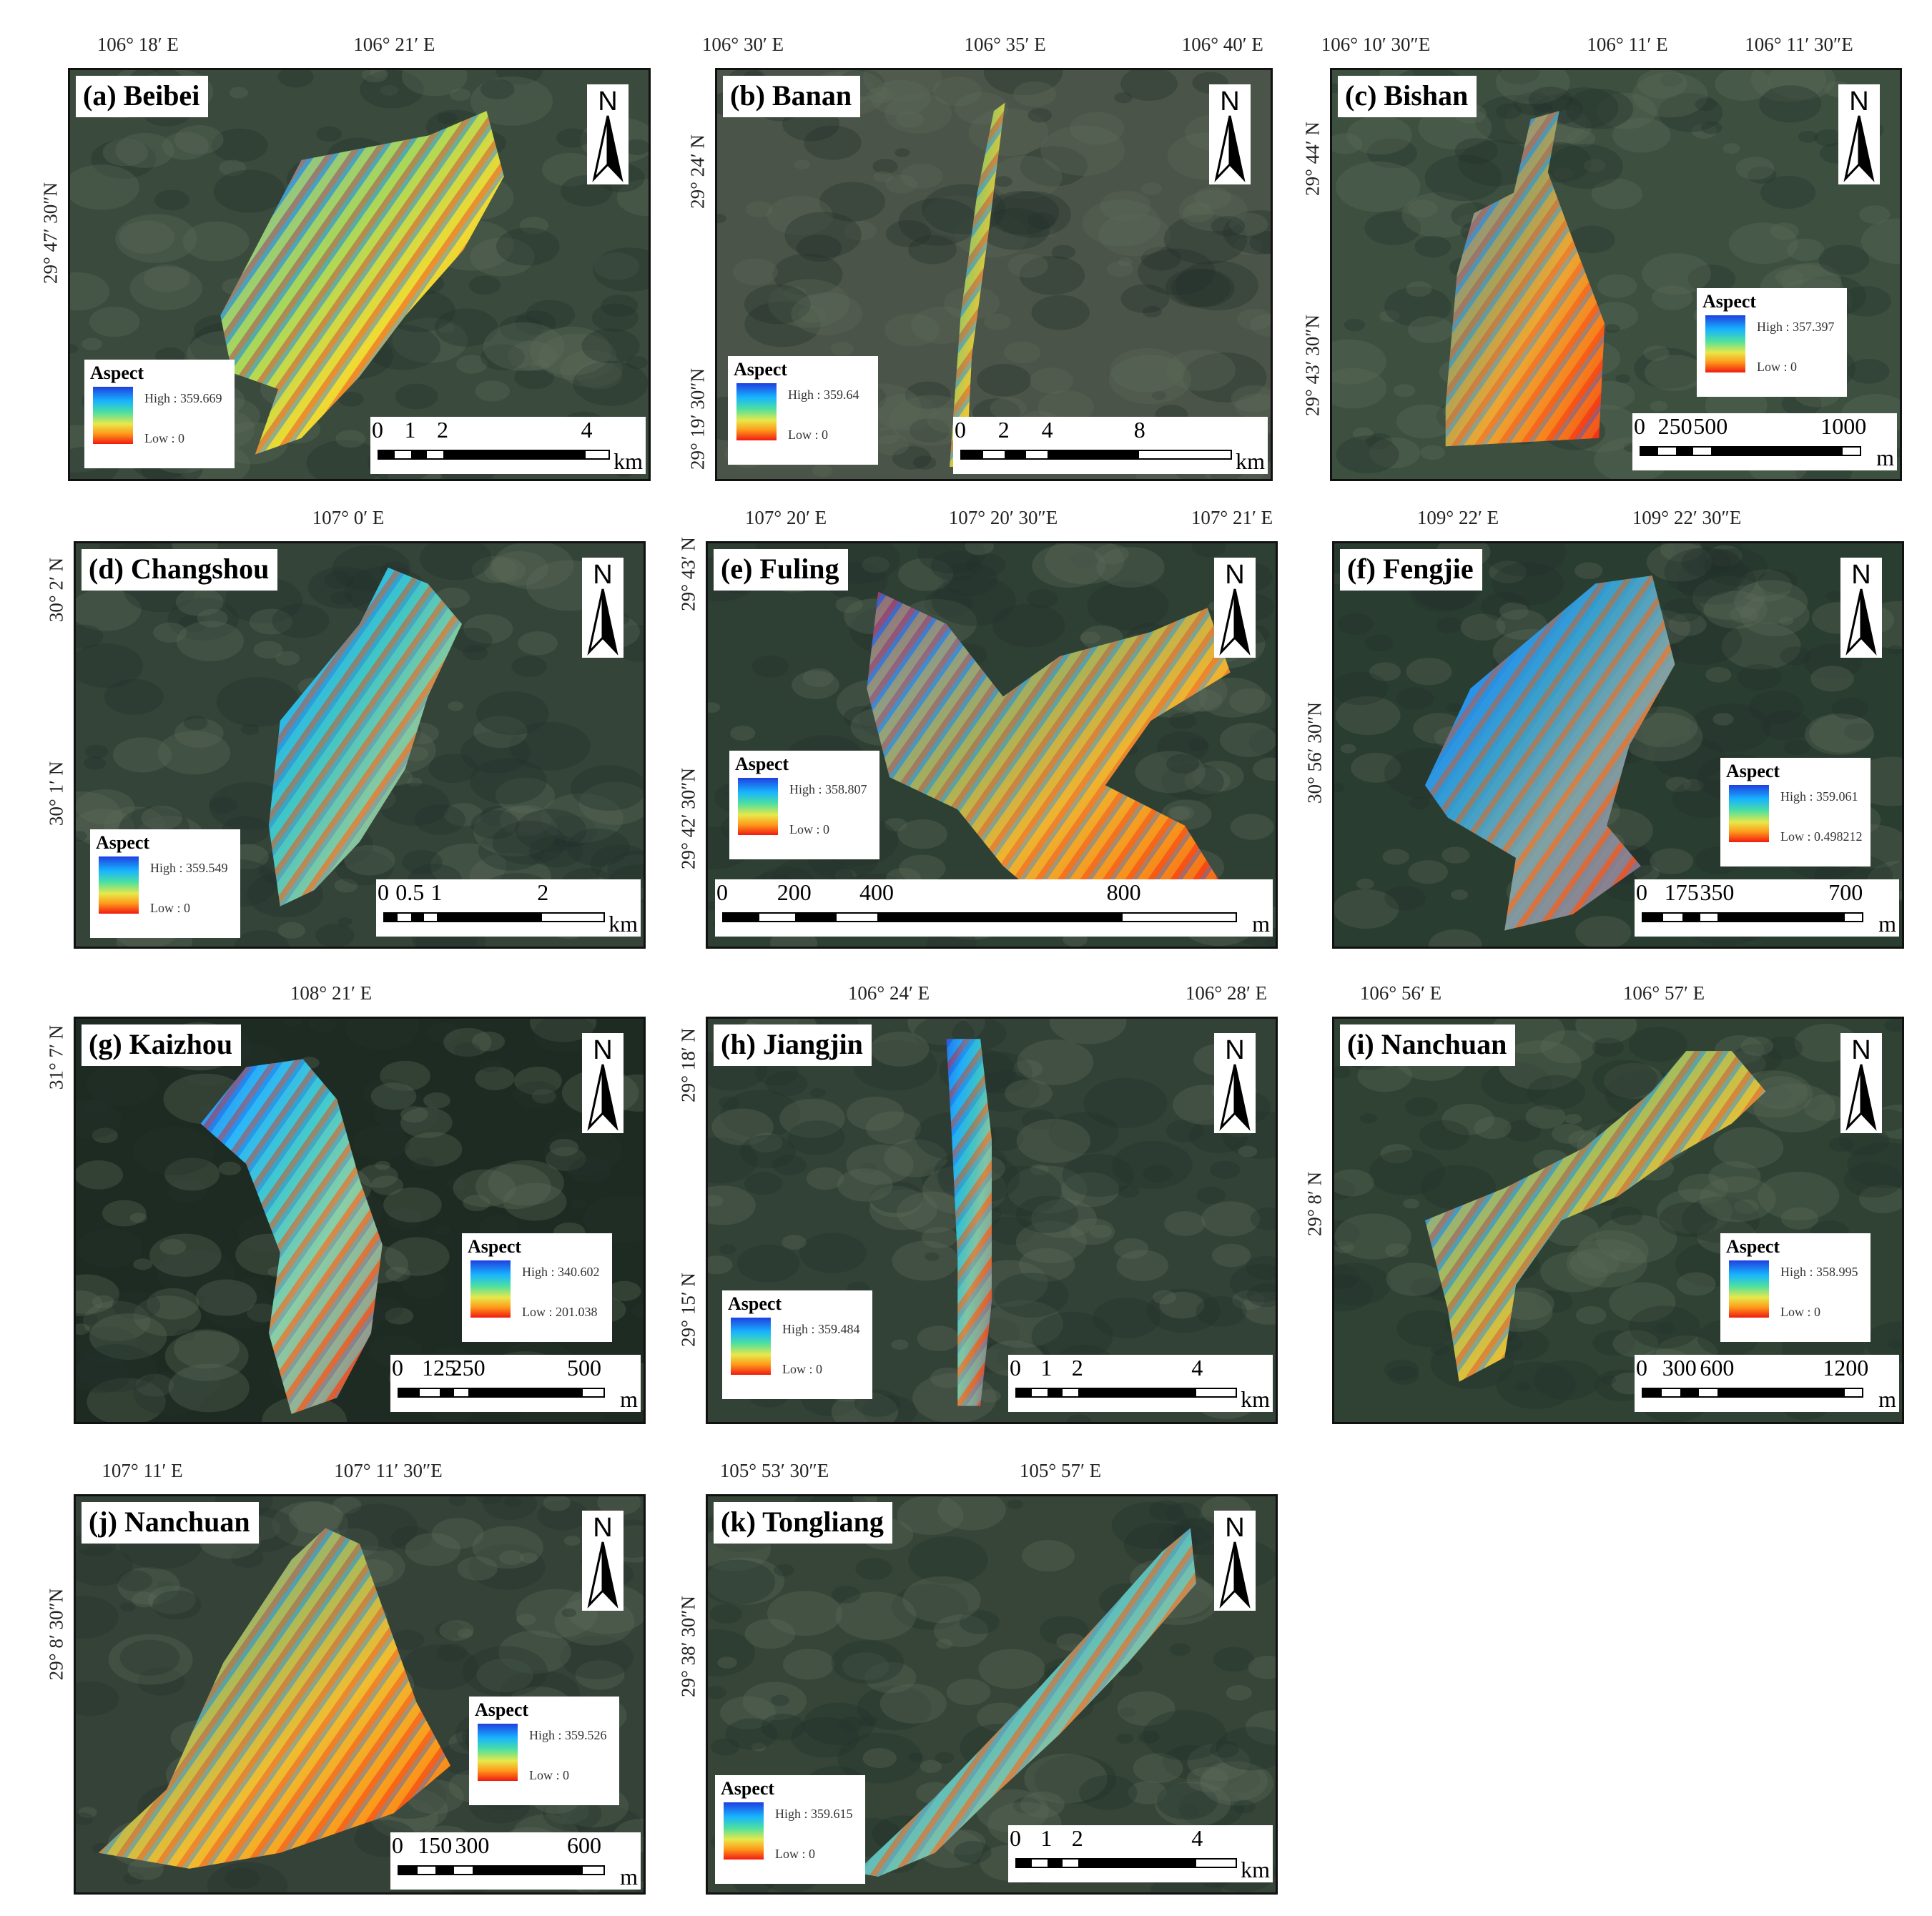  What do you see at coordinates (165, 883) in the screenshot?
I see `aspect-legend: Aspect High : 359.549 Low : 0` at bounding box center [165, 883].